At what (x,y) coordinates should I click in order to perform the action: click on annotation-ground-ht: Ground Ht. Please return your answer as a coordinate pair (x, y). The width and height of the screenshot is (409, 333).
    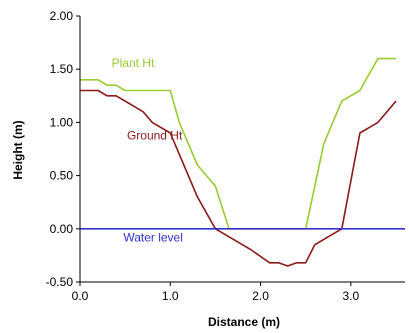
    Looking at the image, I should click on (155, 135).